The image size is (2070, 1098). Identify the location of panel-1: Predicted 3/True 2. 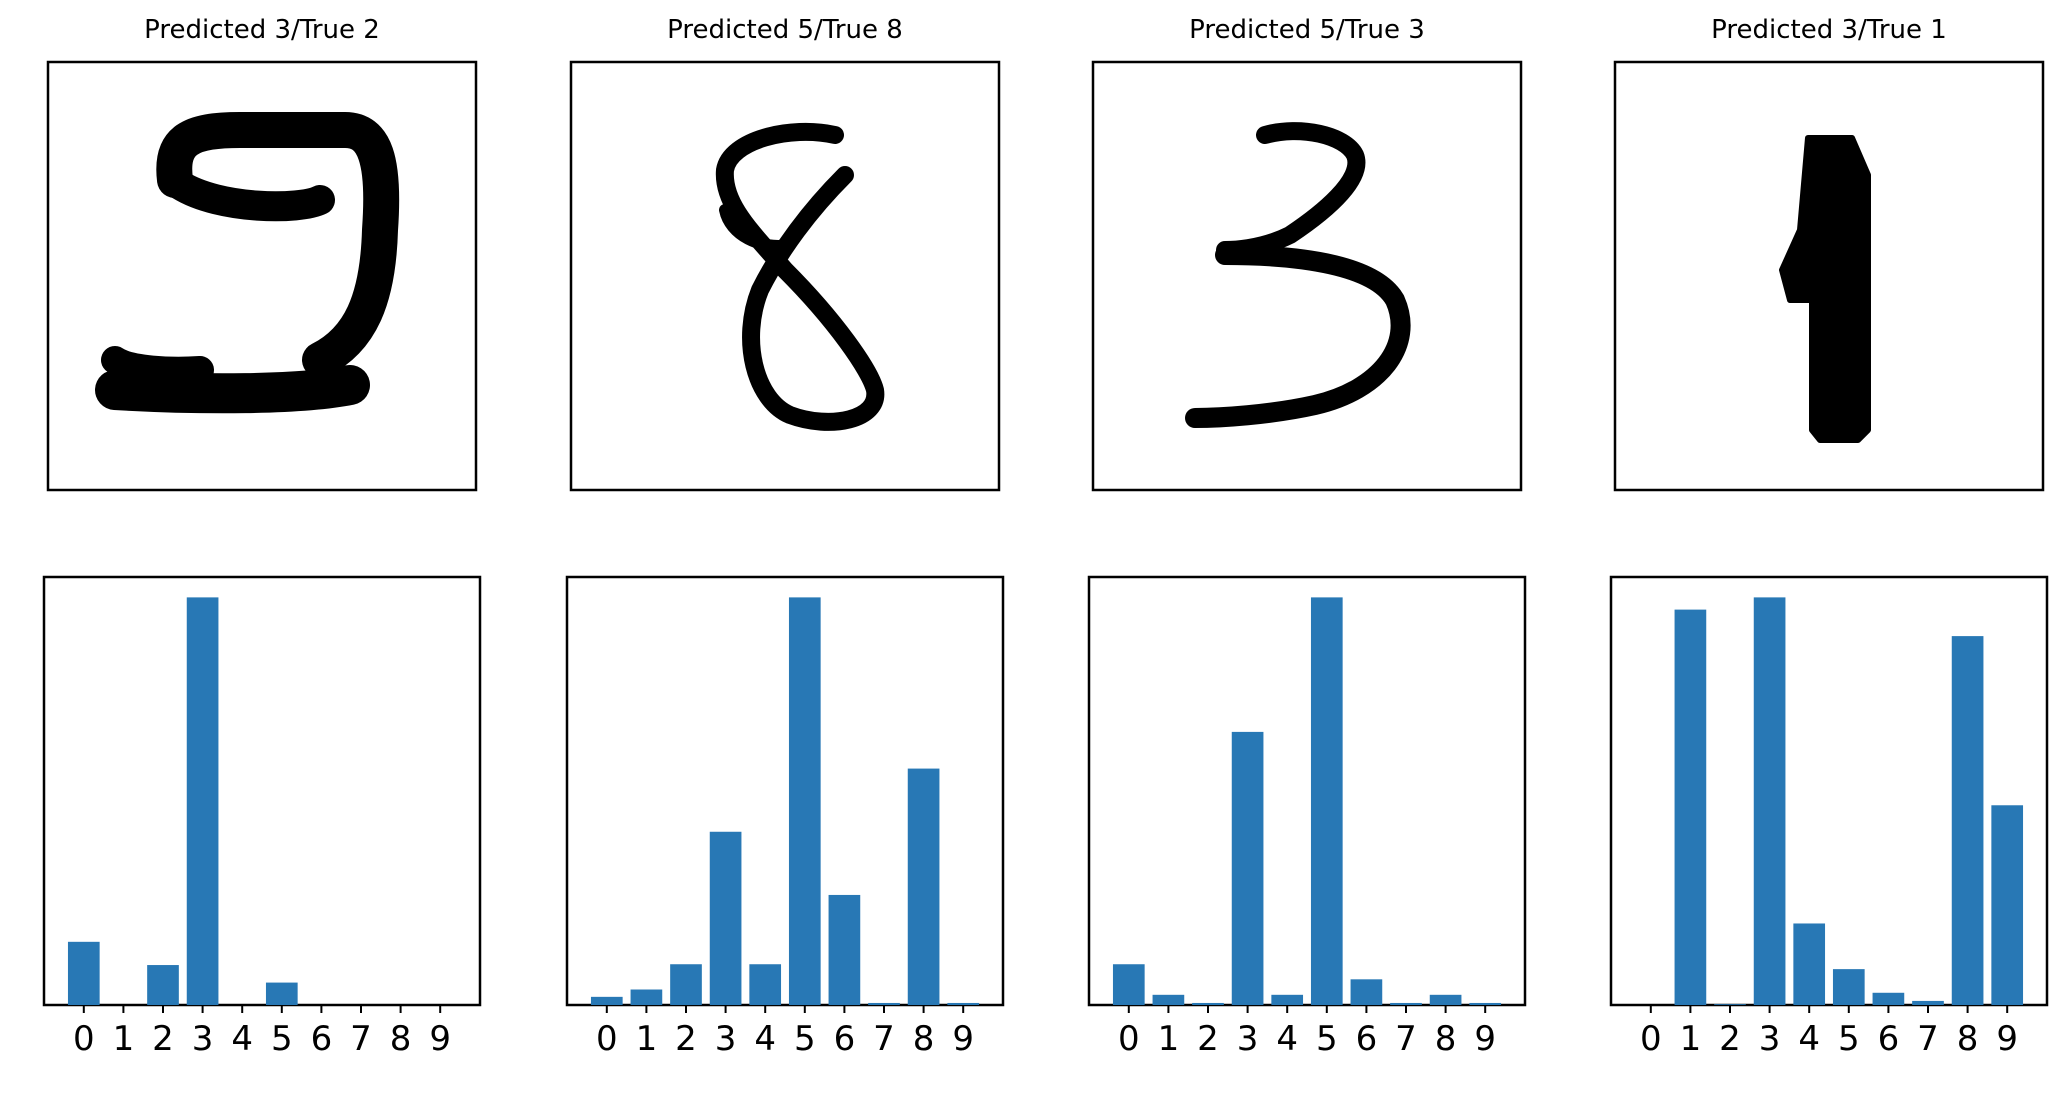
(262, 253).